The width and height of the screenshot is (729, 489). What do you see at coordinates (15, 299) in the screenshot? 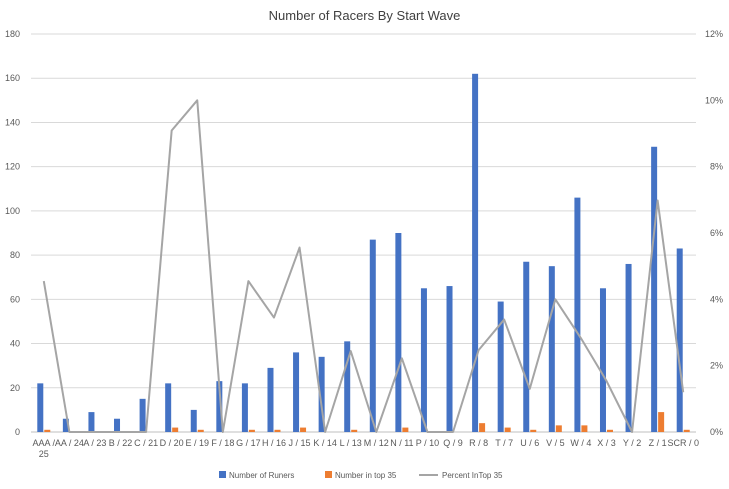
I see `y-tick-label: 60` at bounding box center [15, 299].